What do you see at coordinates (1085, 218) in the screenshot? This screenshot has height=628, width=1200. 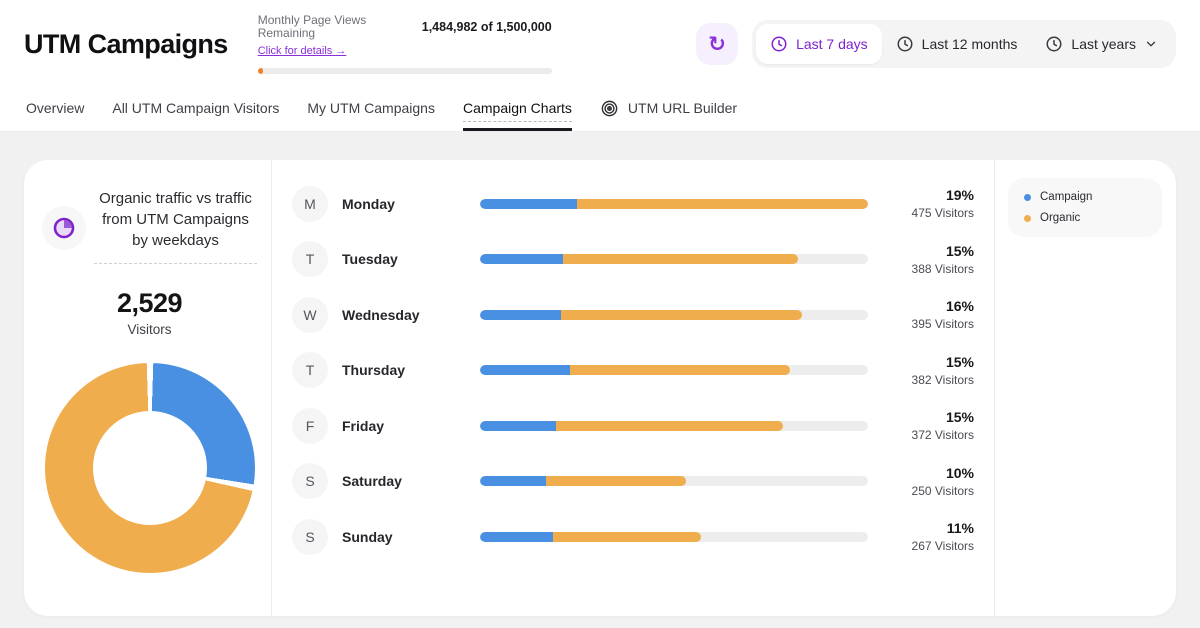 I see `legend-item-organic: Organic` at bounding box center [1085, 218].